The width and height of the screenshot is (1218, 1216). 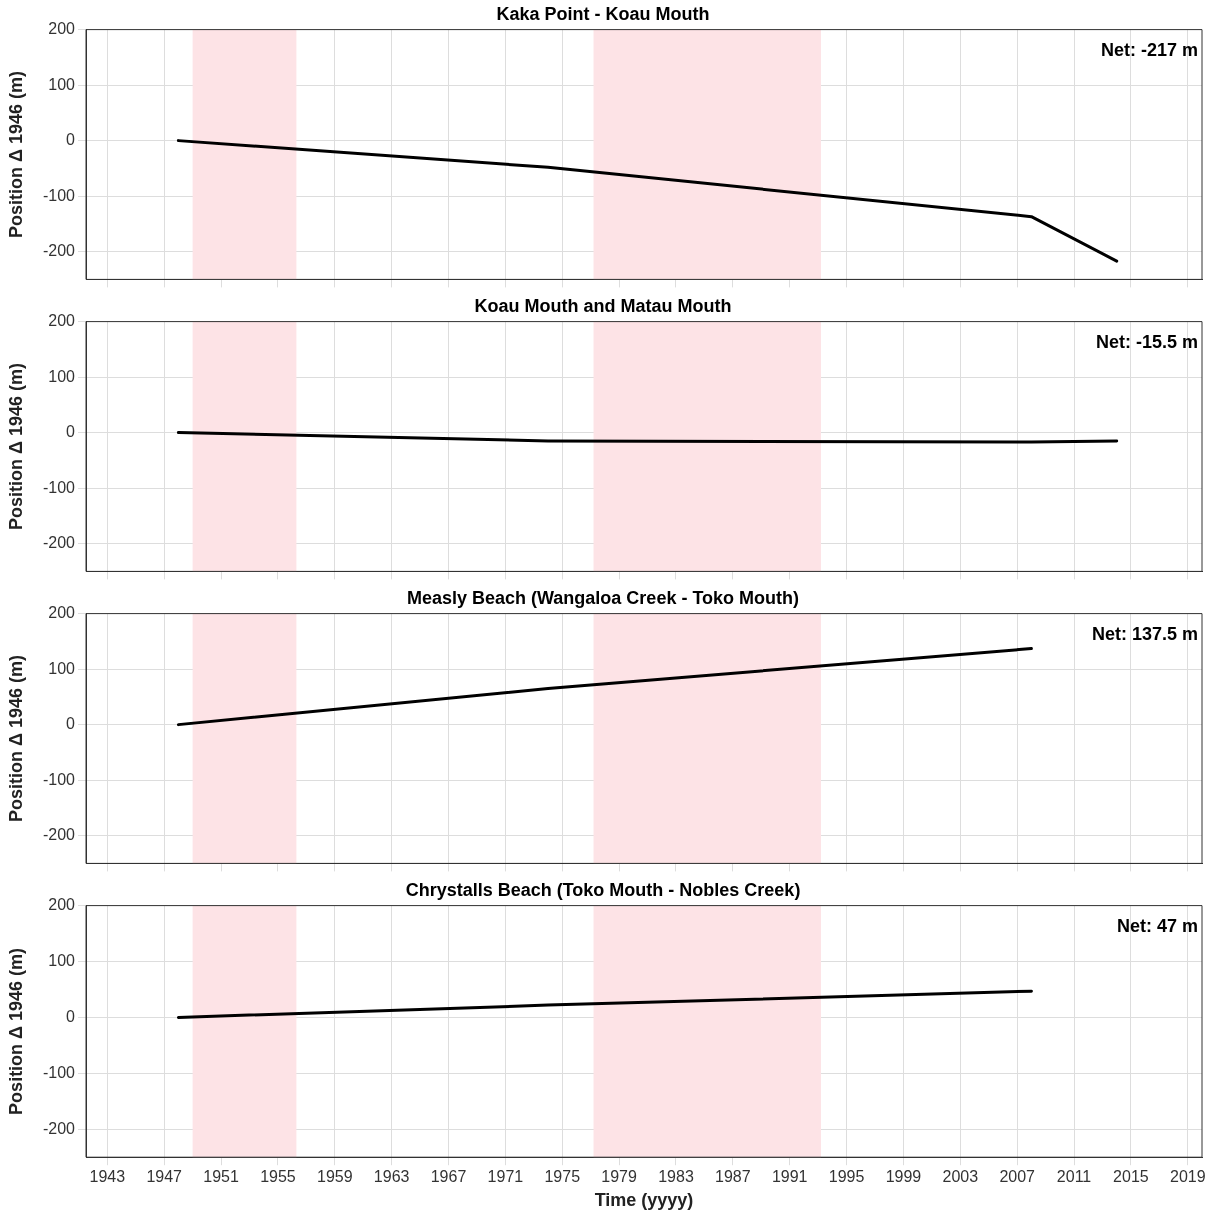 I want to click on x-tick-label: 1943, so click(x=107, y=1177).